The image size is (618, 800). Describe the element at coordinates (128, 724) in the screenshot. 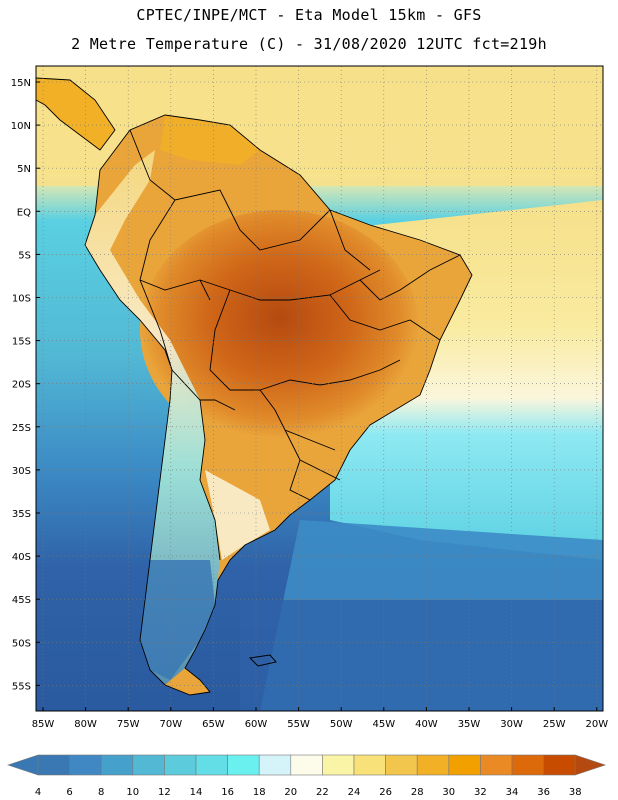

I see `lon-label: 75W` at that location.